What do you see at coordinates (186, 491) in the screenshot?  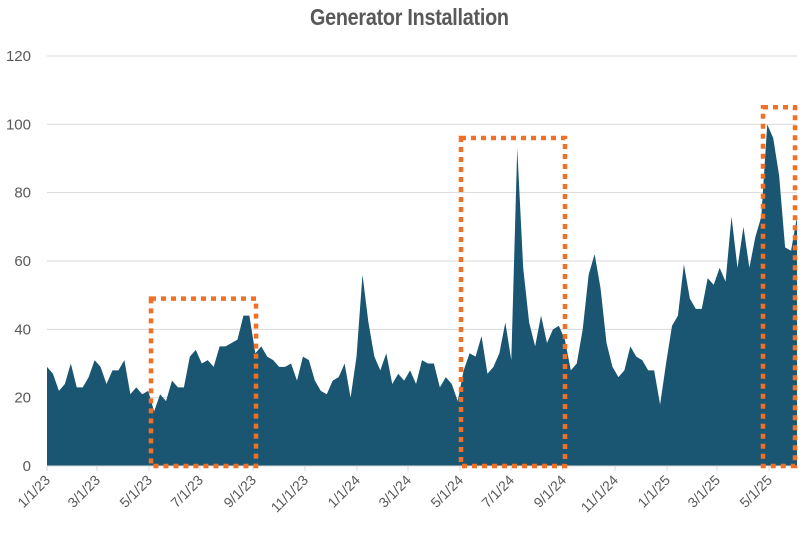 I see `x-tick-label: 7/1/23` at bounding box center [186, 491].